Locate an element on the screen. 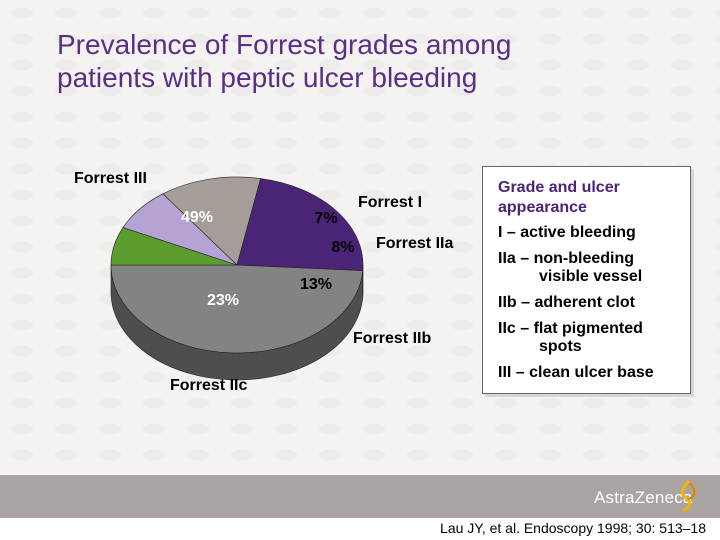  legend-item-iic: IIc – flat pigmented spots is located at coordinates (593, 338).